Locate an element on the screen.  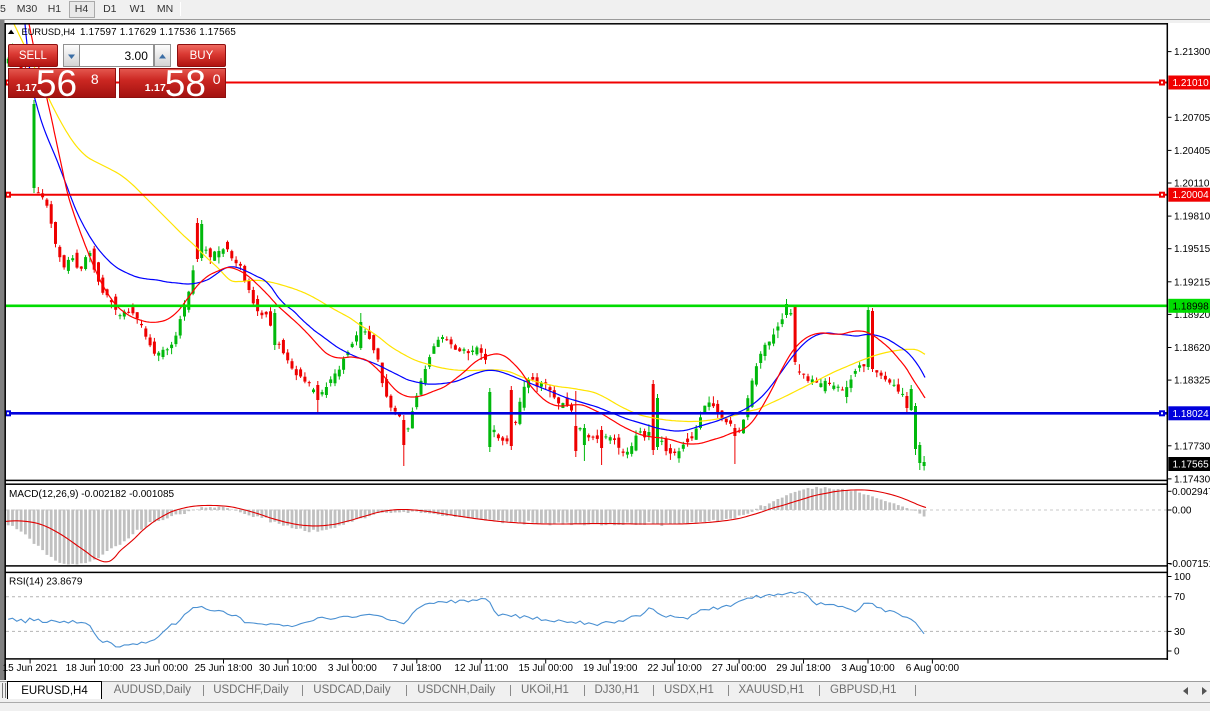
svg-text: 6 Aug 00:00 is located at coordinates (933, 668).